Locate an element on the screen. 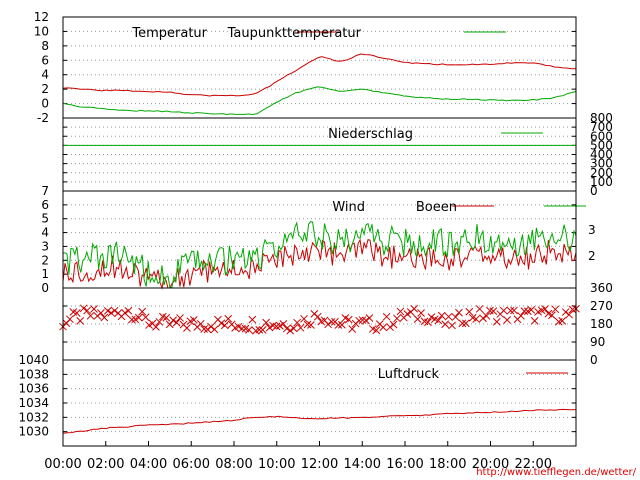  right-tick-label: 2 is located at coordinates (592, 256).